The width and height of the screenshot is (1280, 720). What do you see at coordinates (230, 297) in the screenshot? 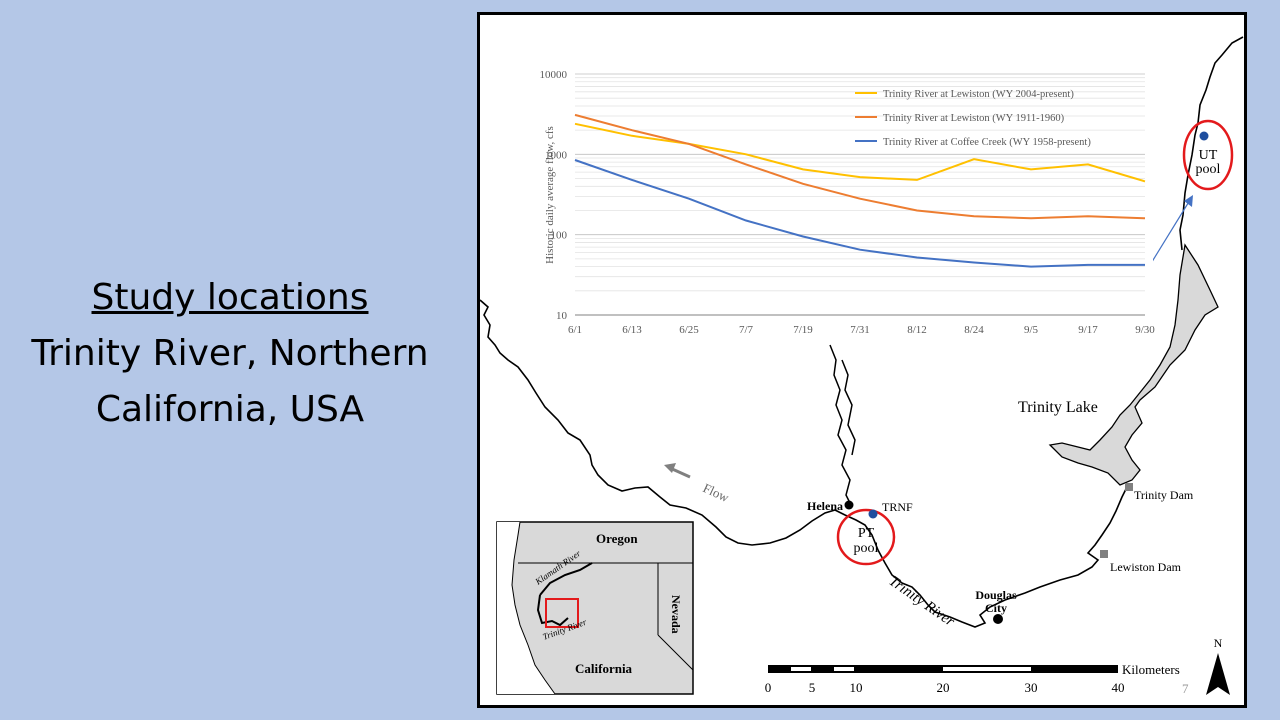
I see `slide-title: Study locations` at bounding box center [230, 297].